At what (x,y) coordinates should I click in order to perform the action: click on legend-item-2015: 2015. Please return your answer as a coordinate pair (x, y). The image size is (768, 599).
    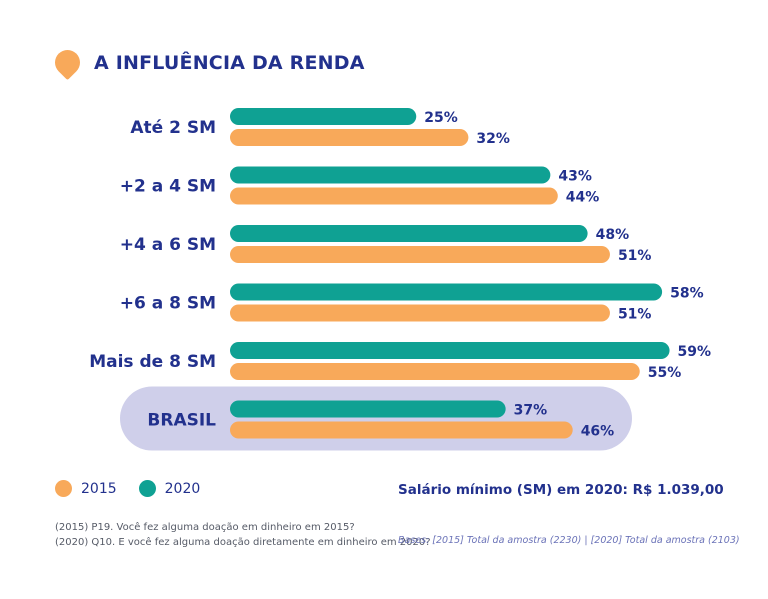
    Looking at the image, I should click on (86, 488).